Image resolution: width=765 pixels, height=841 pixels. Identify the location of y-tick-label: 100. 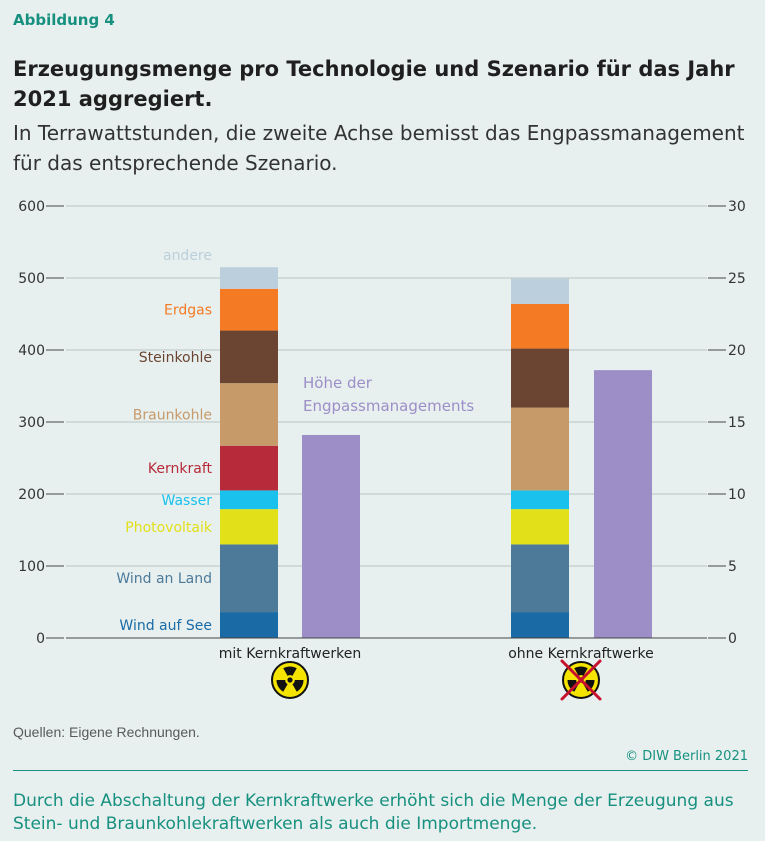
(31, 567).